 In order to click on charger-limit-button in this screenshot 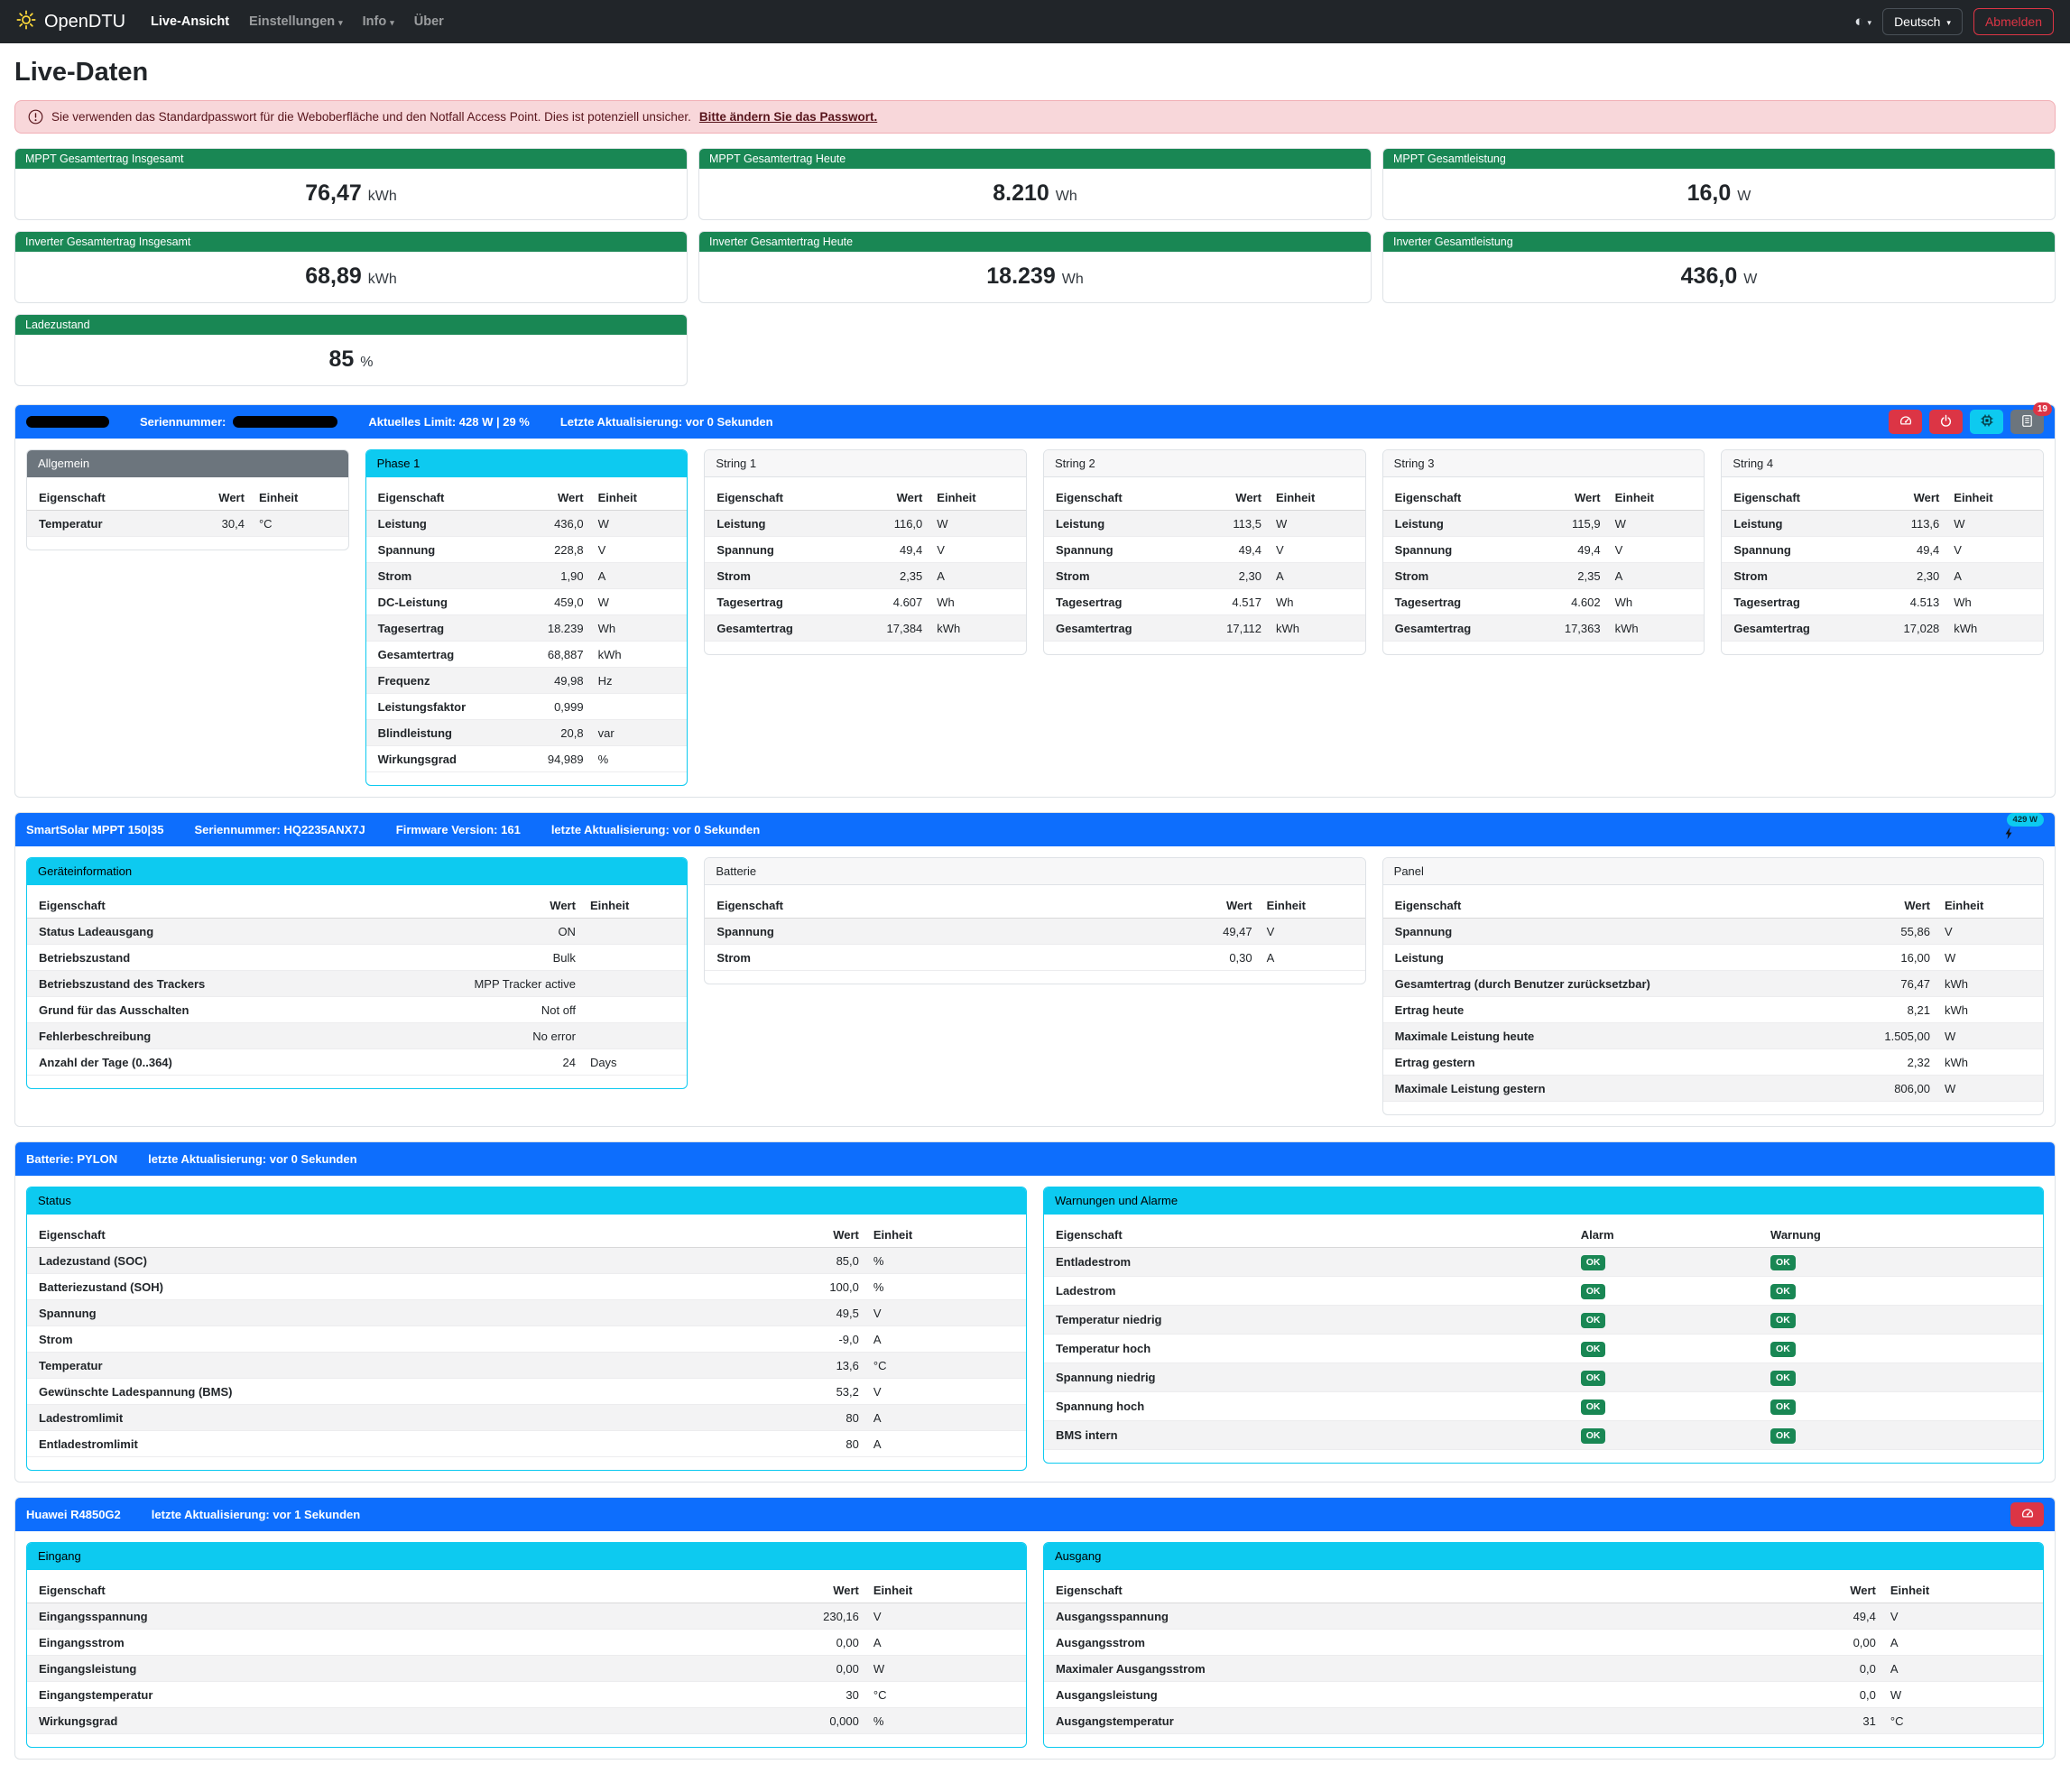, I will do `click(2027, 1514)`.